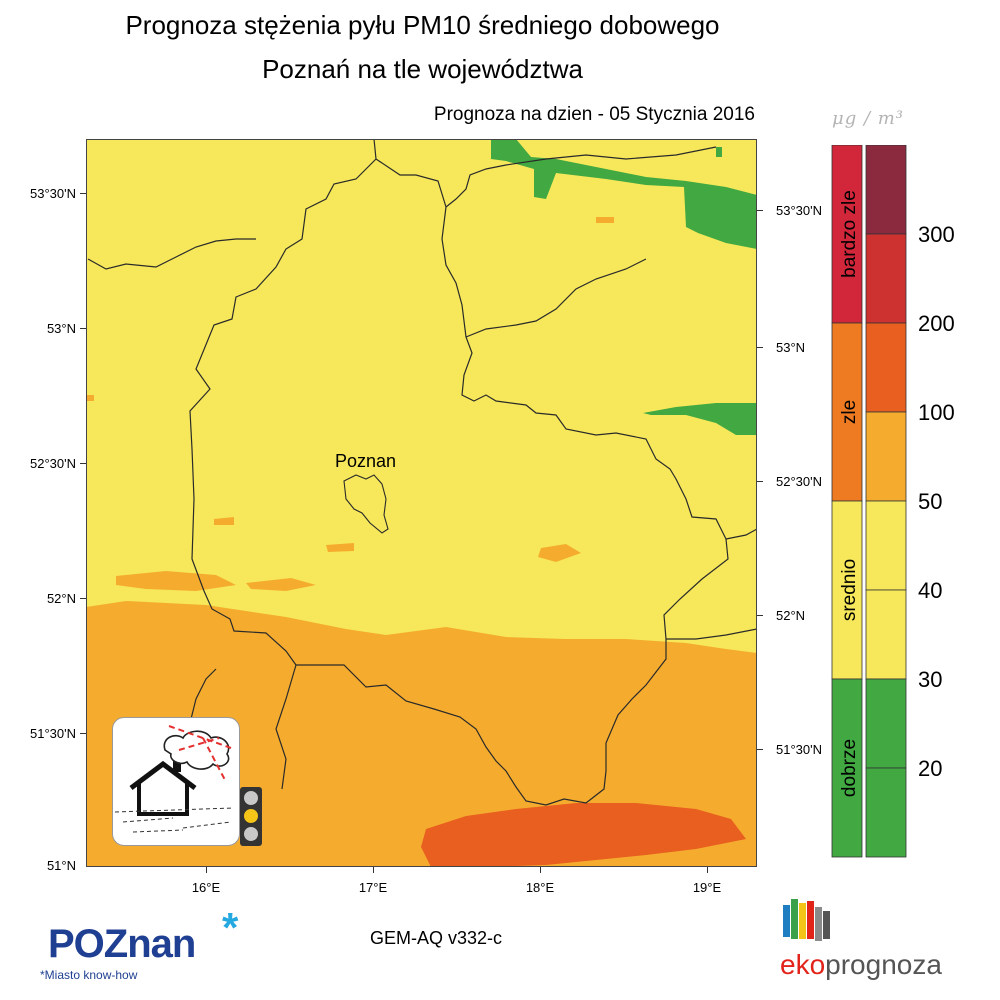 This screenshot has width=1000, height=1000. I want to click on lamp-middle-icon, so click(251, 816).